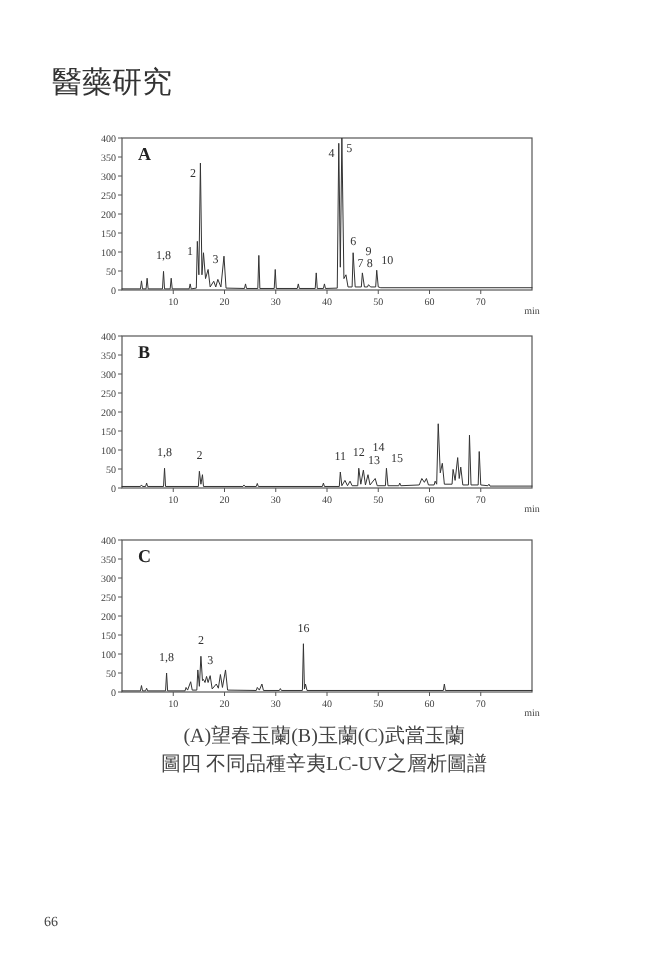  Describe the element at coordinates (145, 154) in the screenshot. I see `chart-title: A` at that location.